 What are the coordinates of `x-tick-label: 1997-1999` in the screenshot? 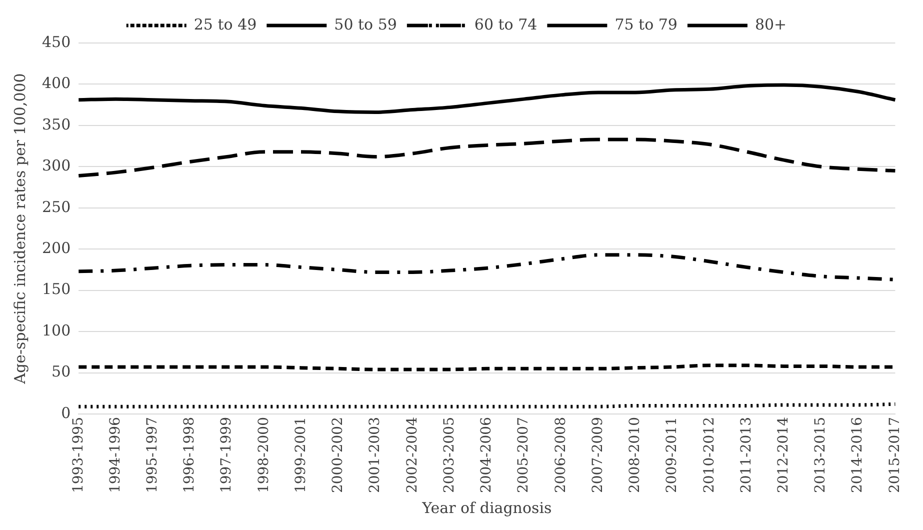 It's located at (226, 455).